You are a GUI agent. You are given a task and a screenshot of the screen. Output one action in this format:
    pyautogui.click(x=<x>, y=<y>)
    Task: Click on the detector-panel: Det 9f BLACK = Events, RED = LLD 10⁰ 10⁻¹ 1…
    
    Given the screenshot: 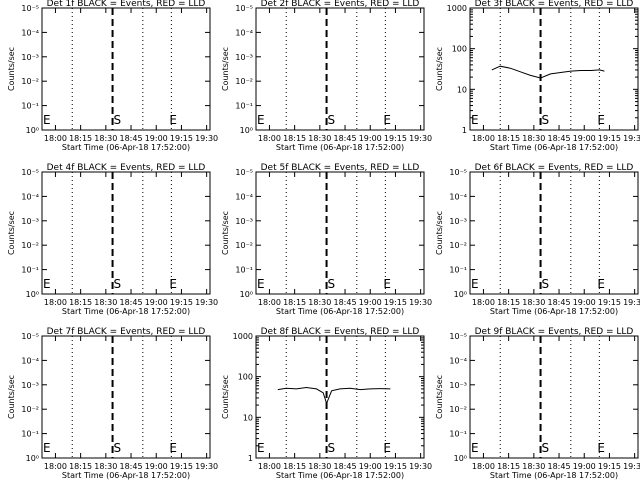 What is the action you would take?
    pyautogui.click(x=537, y=403)
    